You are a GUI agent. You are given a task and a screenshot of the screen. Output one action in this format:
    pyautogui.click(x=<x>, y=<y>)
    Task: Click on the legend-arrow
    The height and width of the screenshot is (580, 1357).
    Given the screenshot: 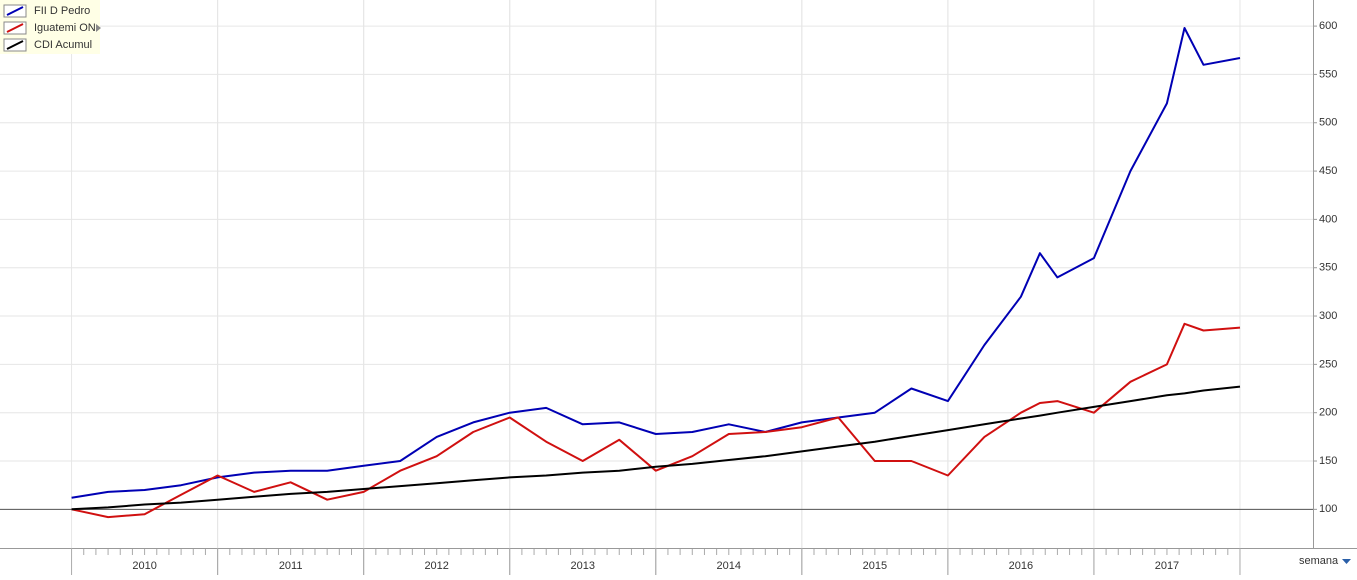 What is the action you would take?
    pyautogui.click(x=98, y=28)
    